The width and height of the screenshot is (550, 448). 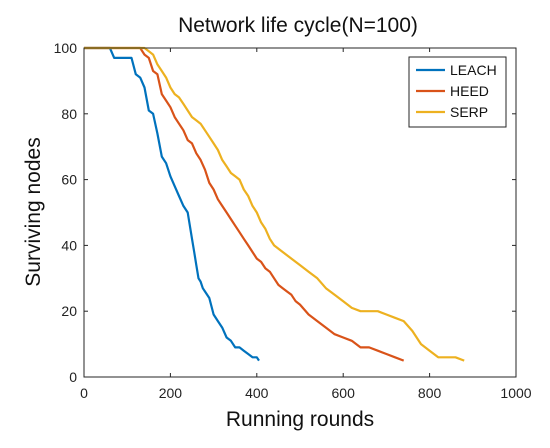 I want to click on legend-label-serp: SERP, so click(x=469, y=112).